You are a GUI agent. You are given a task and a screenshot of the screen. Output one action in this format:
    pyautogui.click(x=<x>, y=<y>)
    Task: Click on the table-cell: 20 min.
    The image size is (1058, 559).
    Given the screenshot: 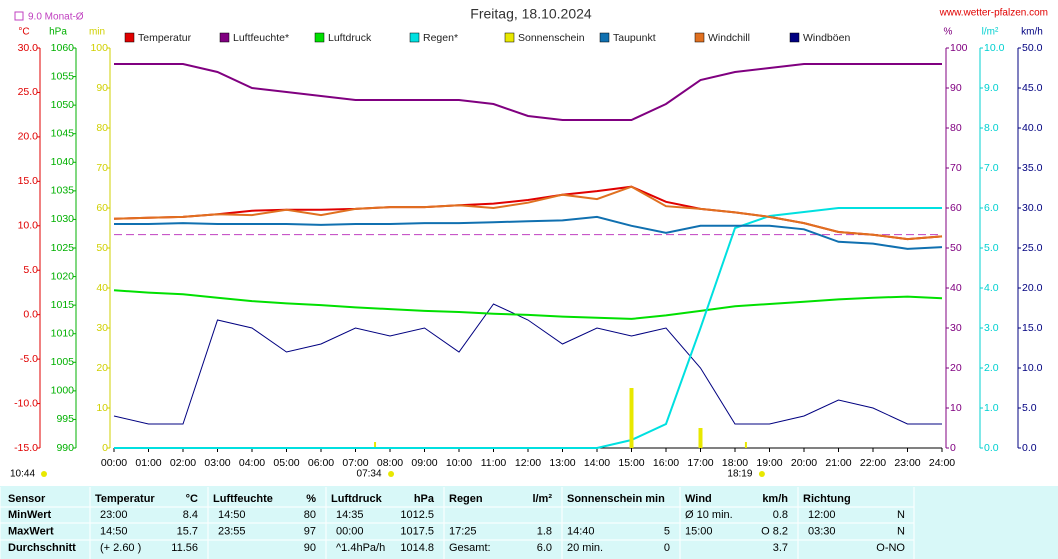 What is the action you would take?
    pyautogui.click(x=585, y=548)
    